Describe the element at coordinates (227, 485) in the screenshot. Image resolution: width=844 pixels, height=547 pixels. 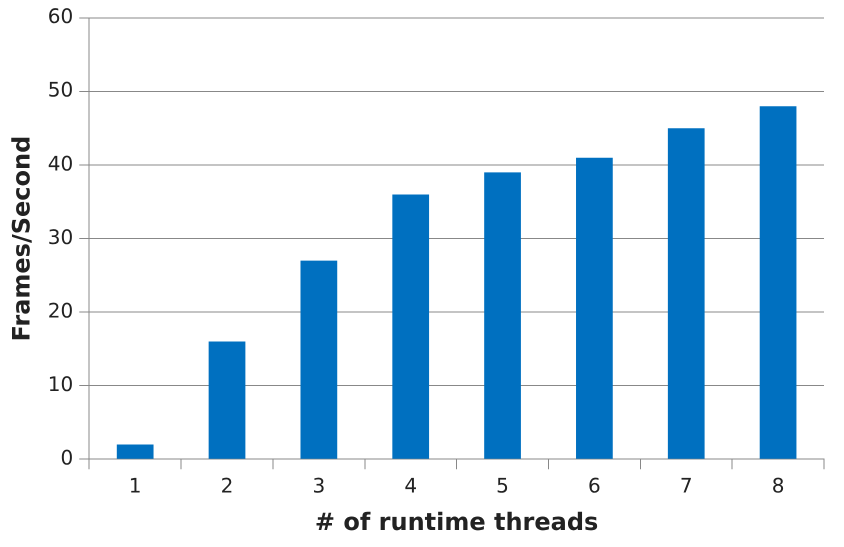
I see `x-tick-label: 2` at that location.